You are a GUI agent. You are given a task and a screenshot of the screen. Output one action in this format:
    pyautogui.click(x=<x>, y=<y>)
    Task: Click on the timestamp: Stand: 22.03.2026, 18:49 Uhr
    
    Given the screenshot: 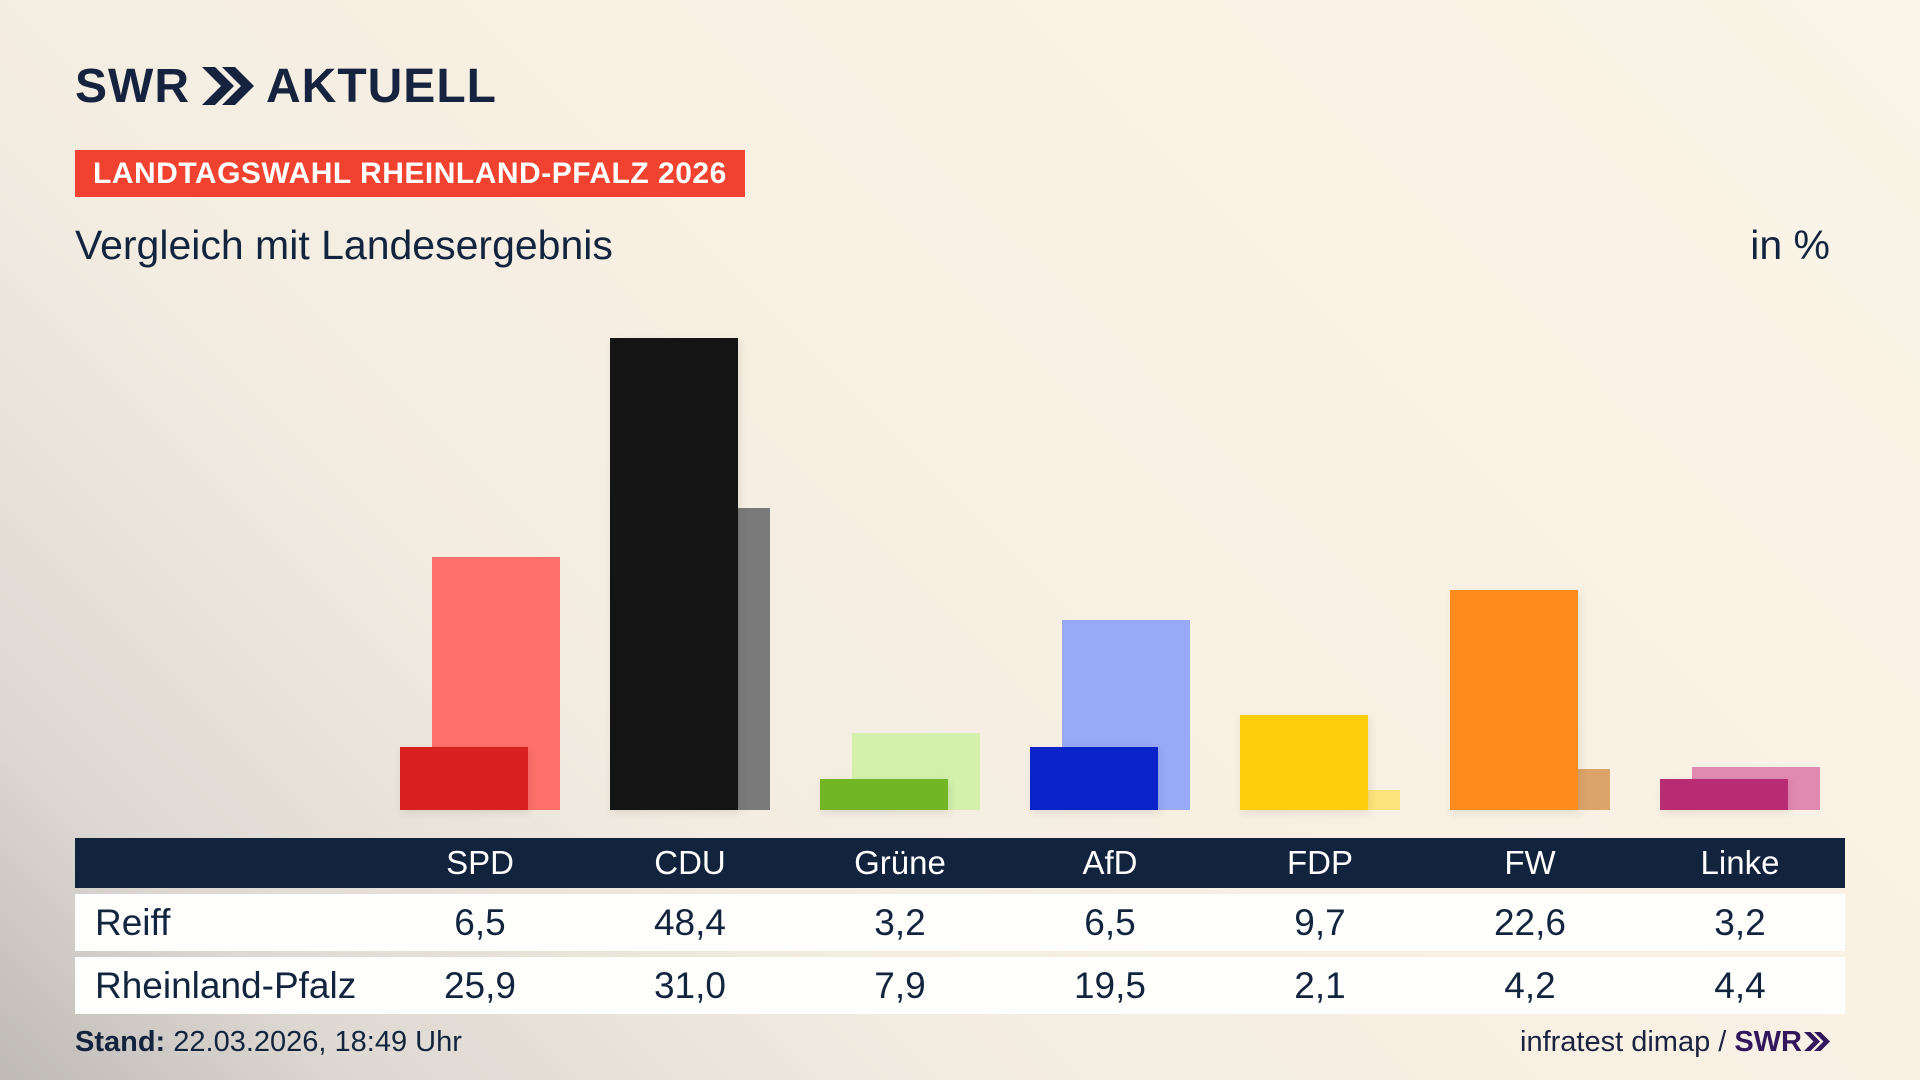 What is the action you would take?
    pyautogui.click(x=268, y=1042)
    